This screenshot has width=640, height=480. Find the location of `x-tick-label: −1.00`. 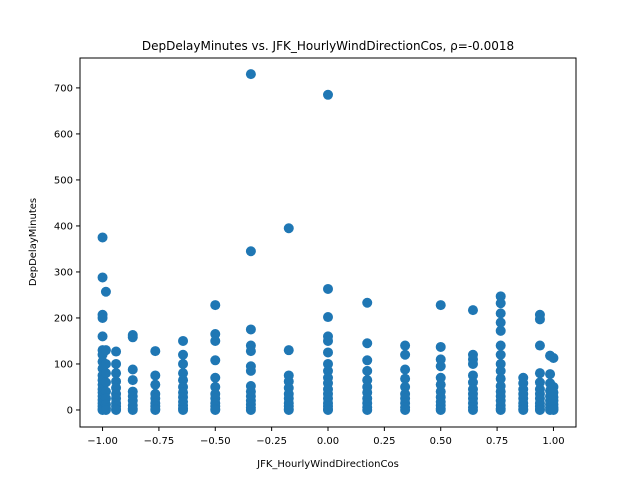

x-tick-label: −1.00 is located at coordinates (102, 441).